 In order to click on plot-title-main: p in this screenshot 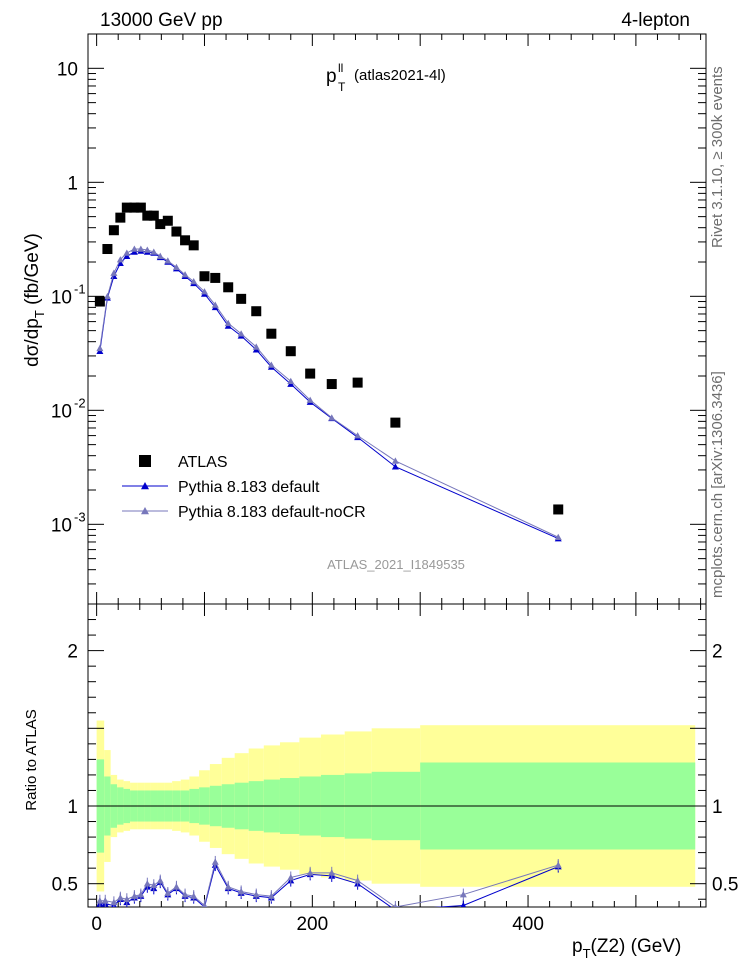, I will do `click(331, 76)`.